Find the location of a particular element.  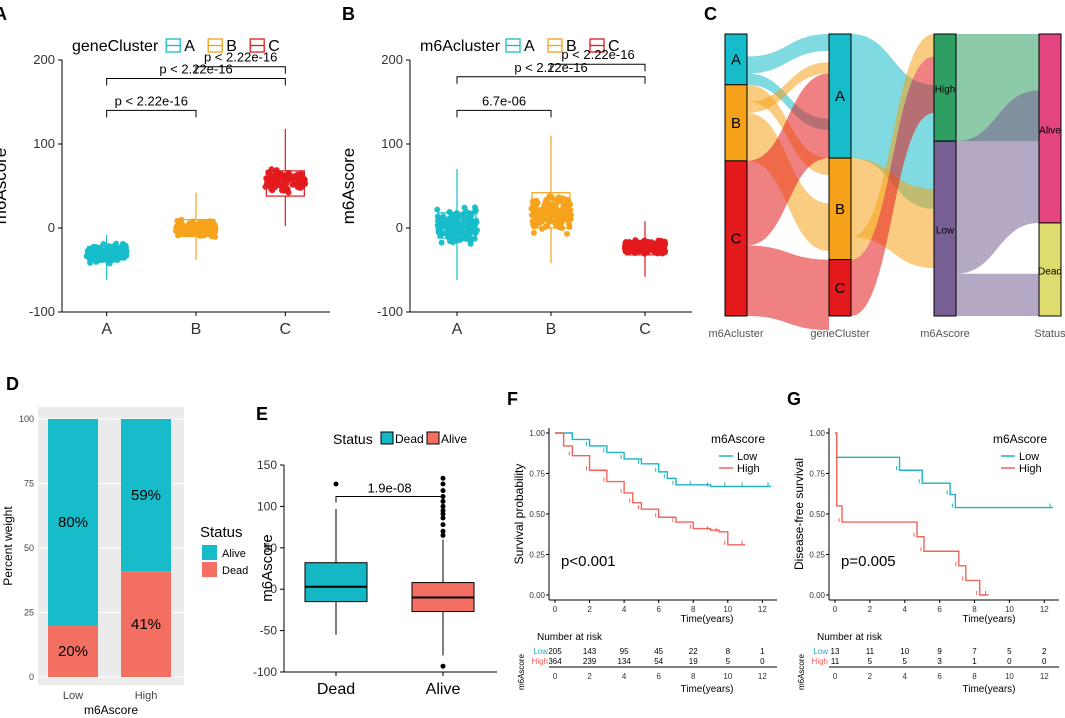

risk-count: 54 is located at coordinates (658, 661).